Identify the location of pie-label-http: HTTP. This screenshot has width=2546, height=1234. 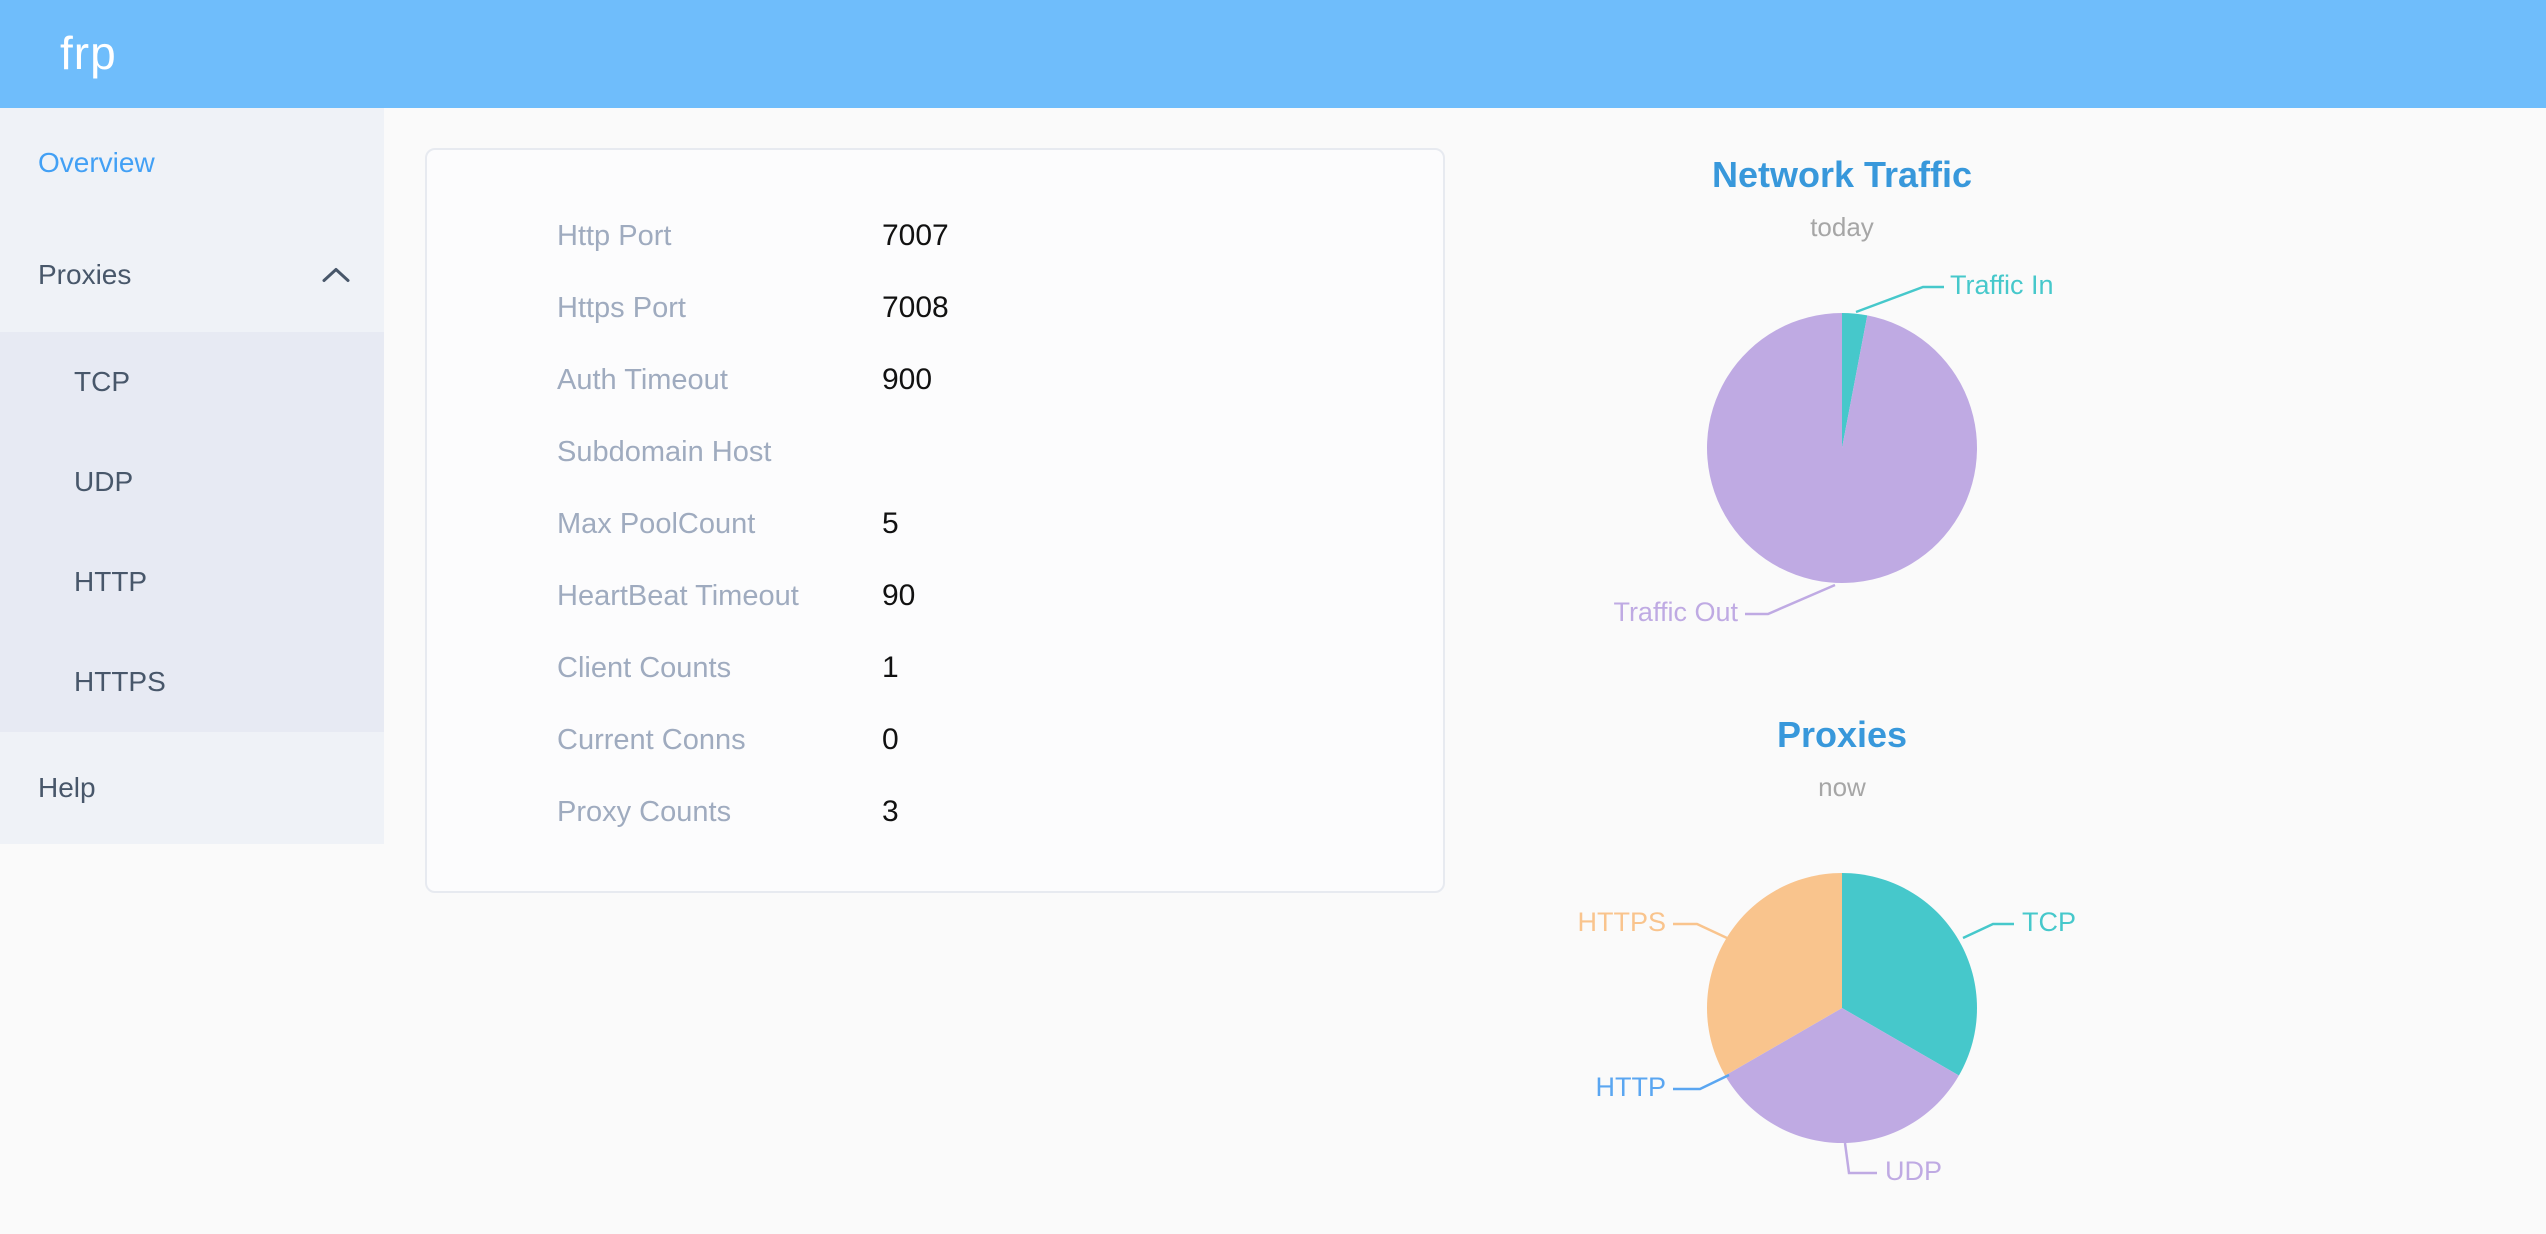
(1631, 1087).